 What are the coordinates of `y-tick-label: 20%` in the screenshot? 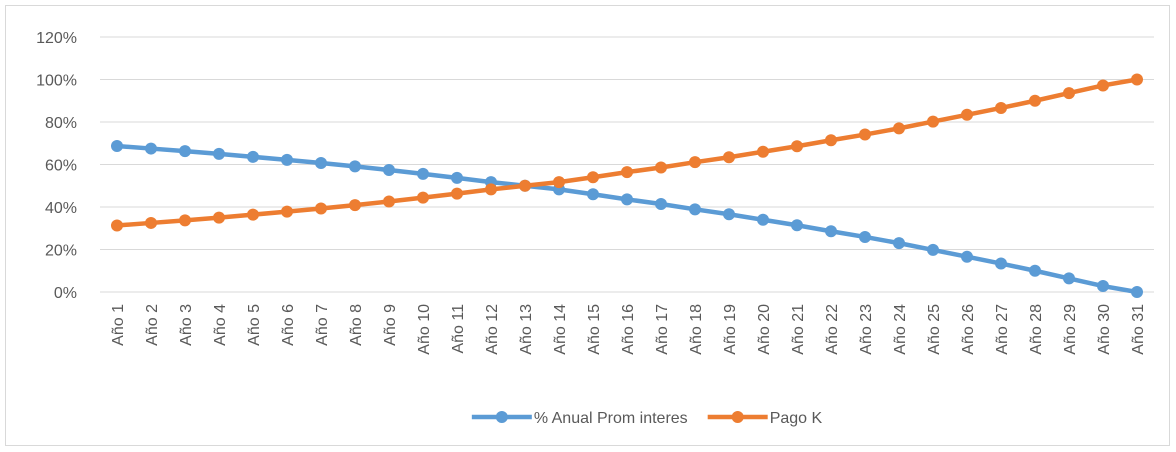 It's located at (61, 251).